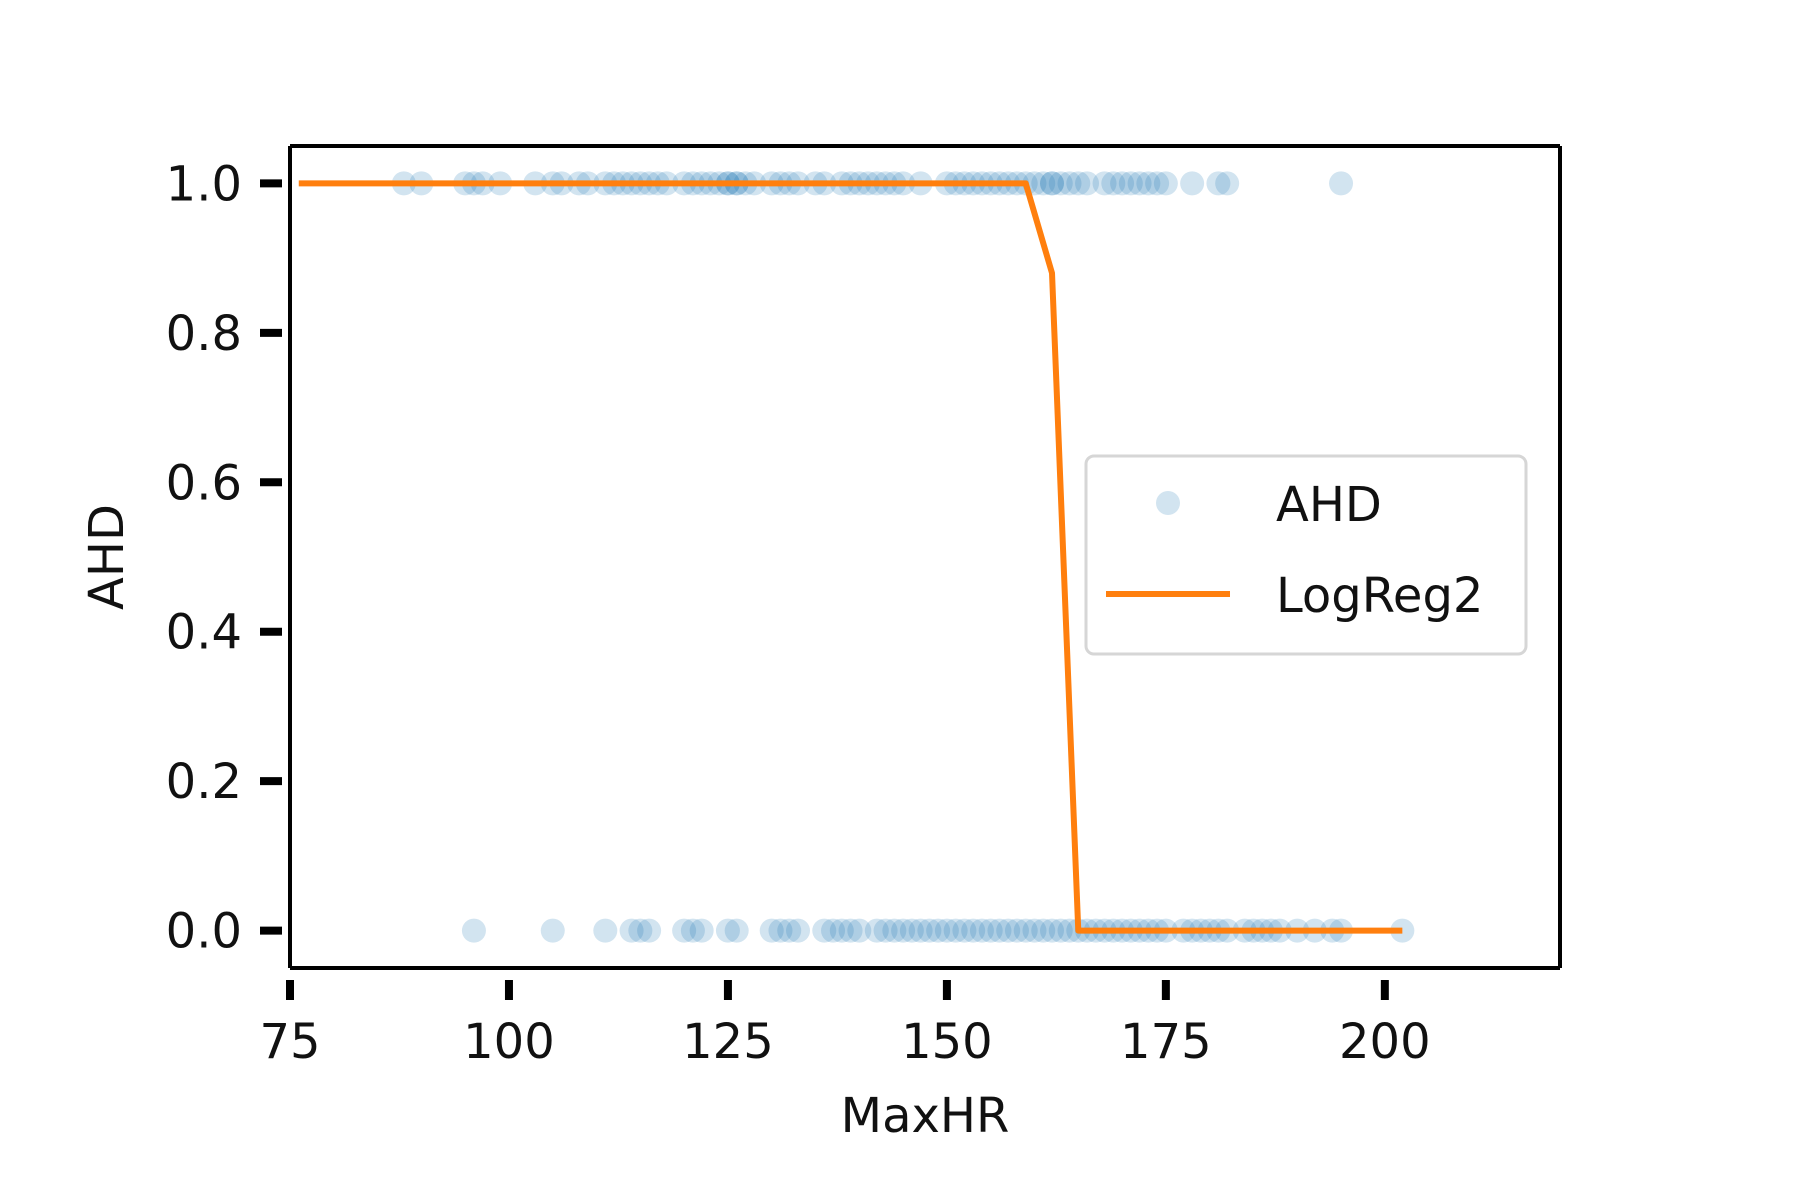 Image resolution: width=1800 pixels, height=1200 pixels. What do you see at coordinates (728, 1042) in the screenshot?
I see `x-tick-label: 125` at bounding box center [728, 1042].